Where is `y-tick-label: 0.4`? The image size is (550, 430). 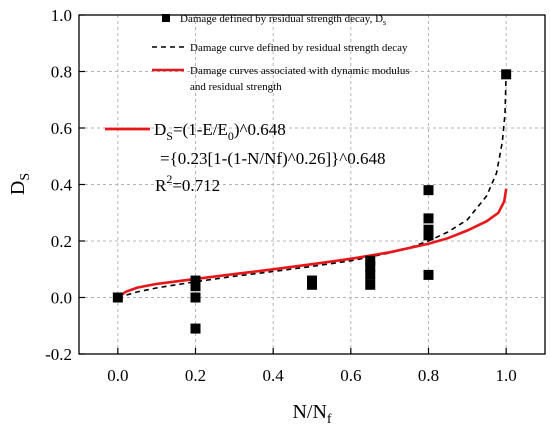 y-tick-label: 0.4 is located at coordinates (62, 185).